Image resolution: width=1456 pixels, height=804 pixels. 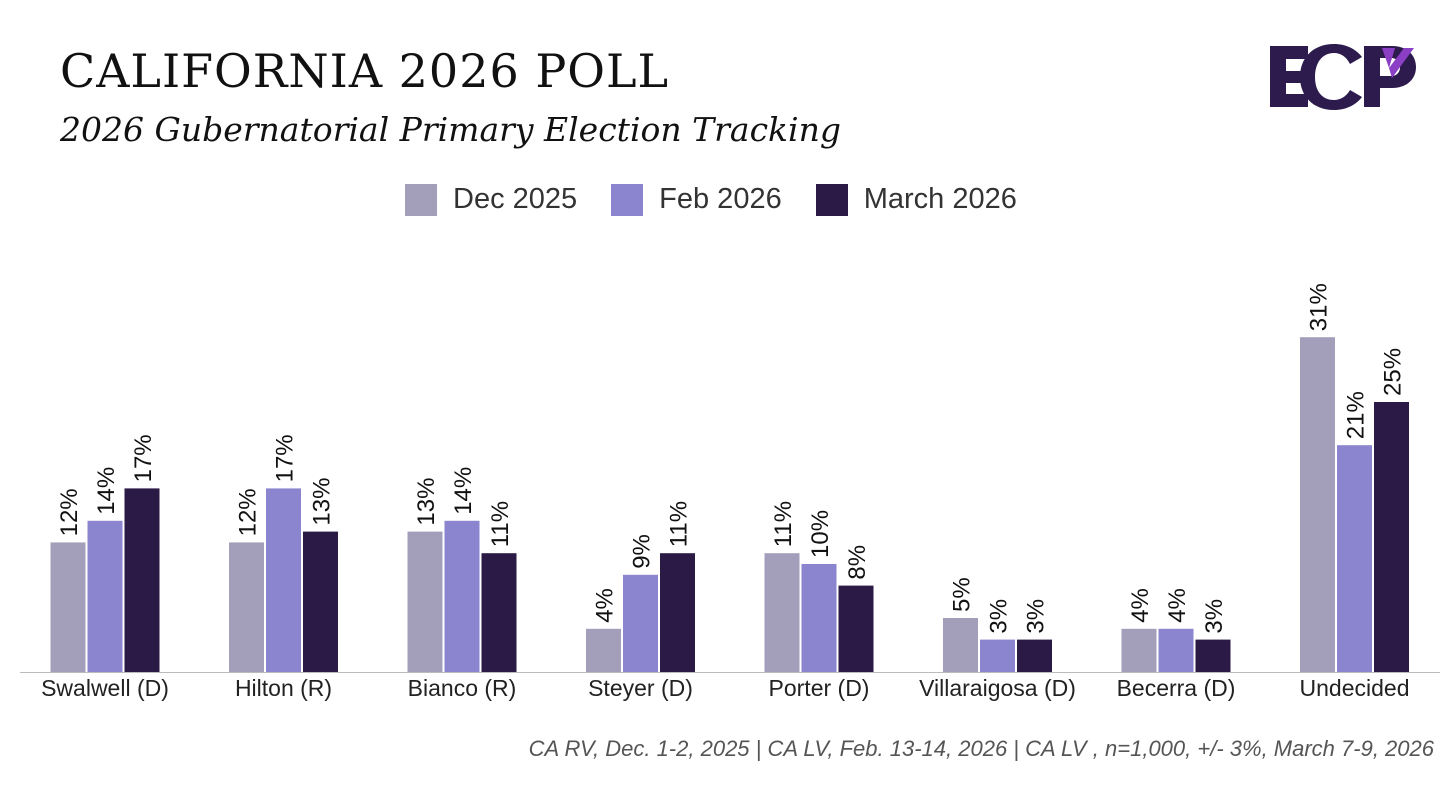 What do you see at coordinates (105, 688) in the screenshot?
I see `category-label: Swalwell (D)` at bounding box center [105, 688].